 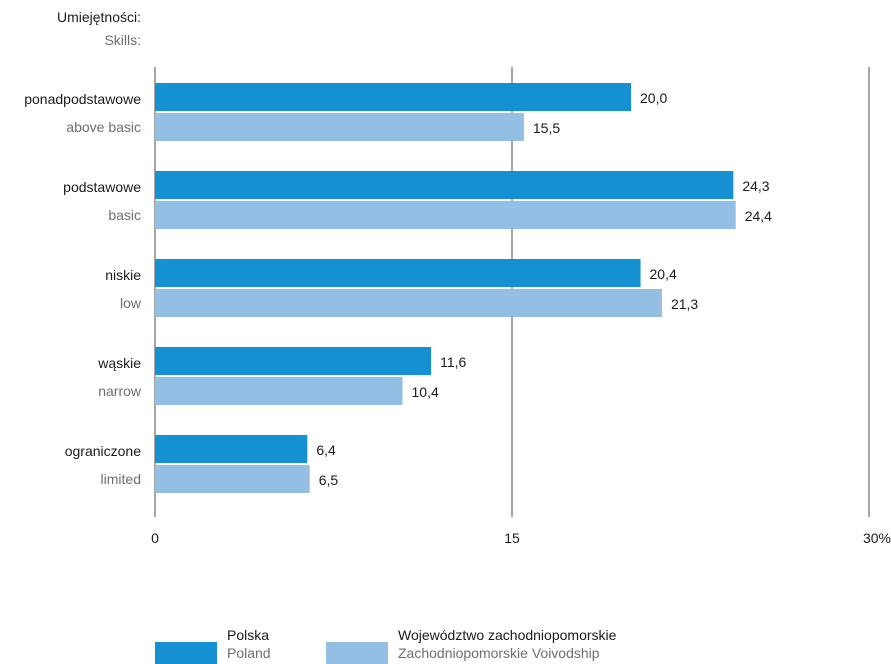 What do you see at coordinates (122, 40) in the screenshot?
I see `axis-title-sub: Skills:` at bounding box center [122, 40].